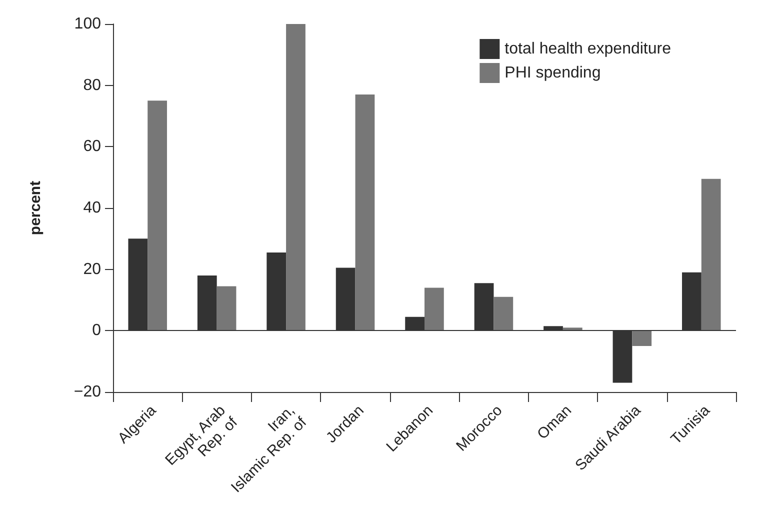  I want to click on y-axis-title: percent, so click(35, 208).